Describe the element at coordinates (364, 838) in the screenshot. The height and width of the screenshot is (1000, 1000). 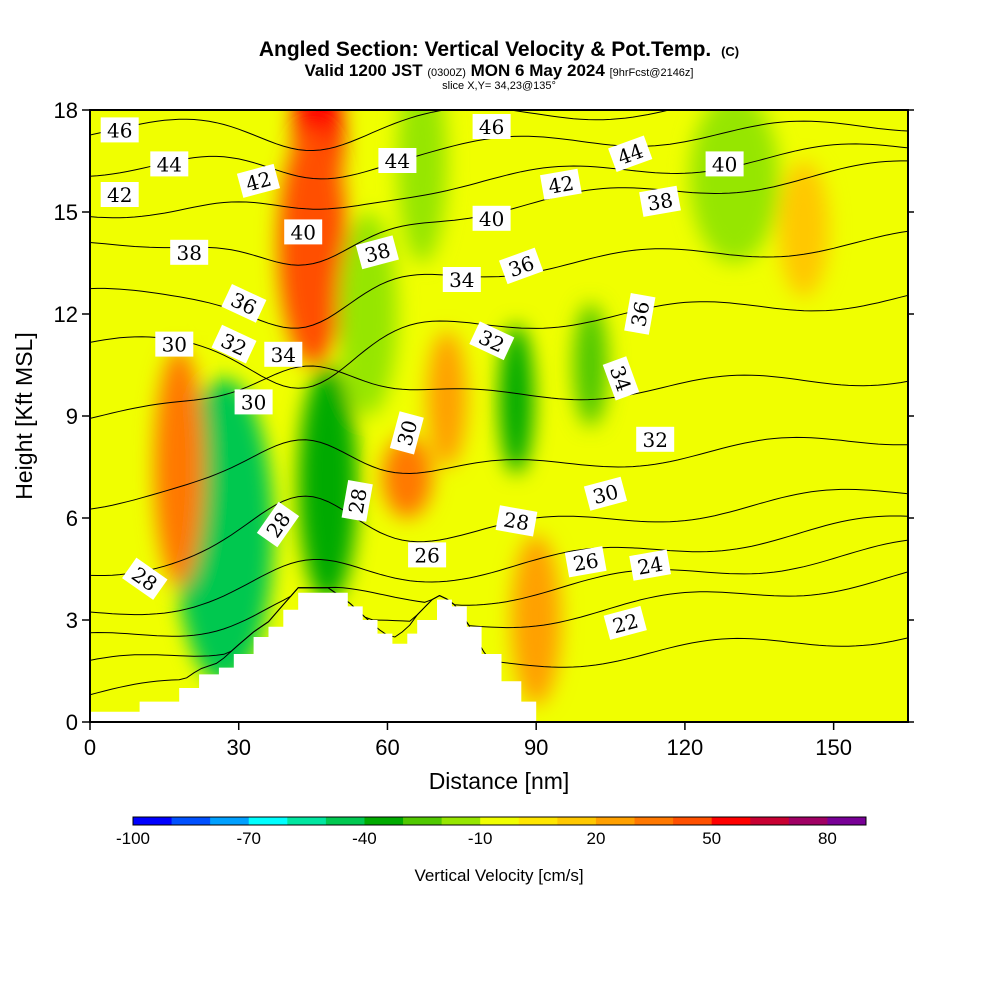
I see `colorbar-tick-label: -40` at that location.